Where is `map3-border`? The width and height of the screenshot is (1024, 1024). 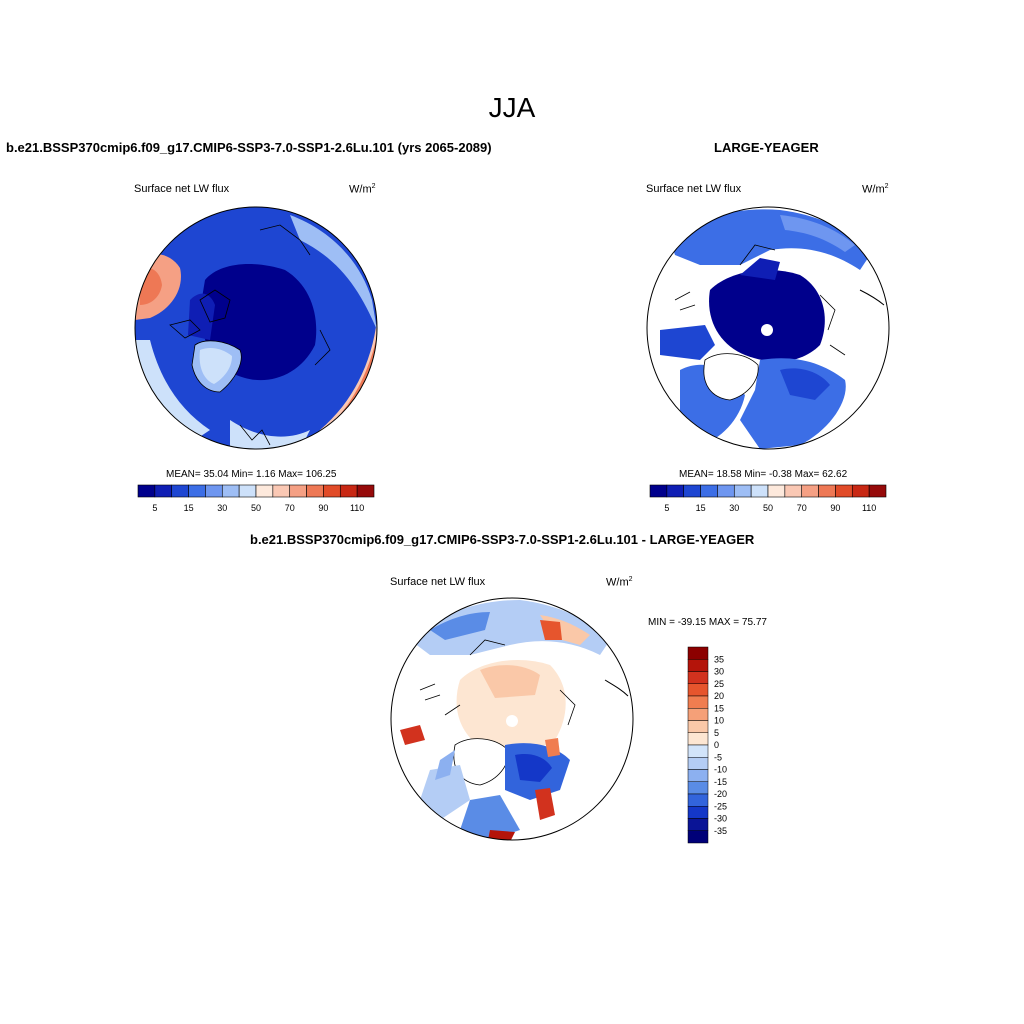
map3-border is located at coordinates (512, 719).